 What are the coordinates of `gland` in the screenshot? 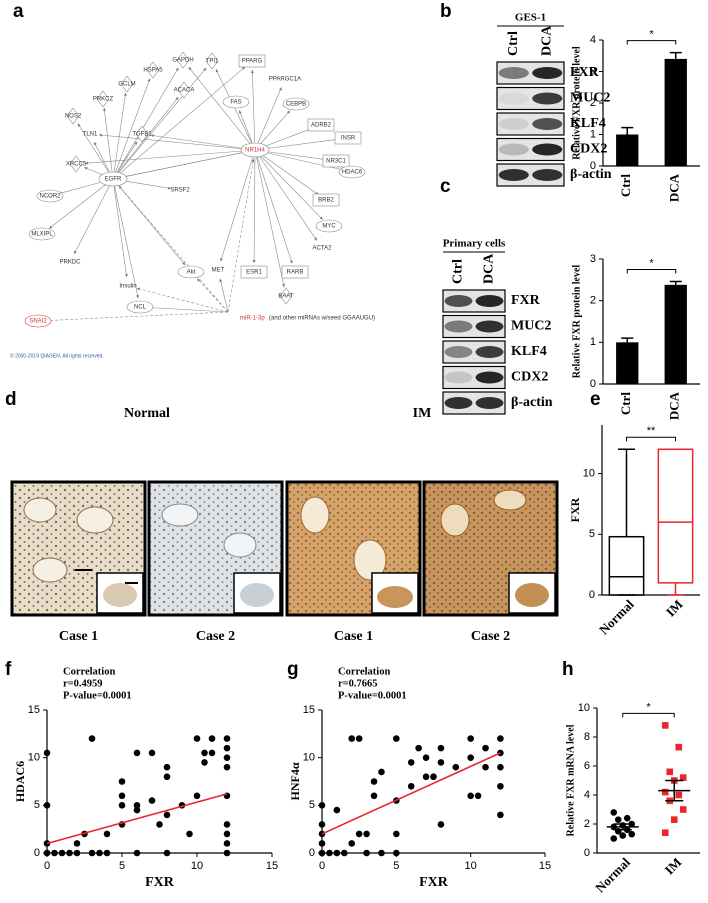 It's located at (40, 510).